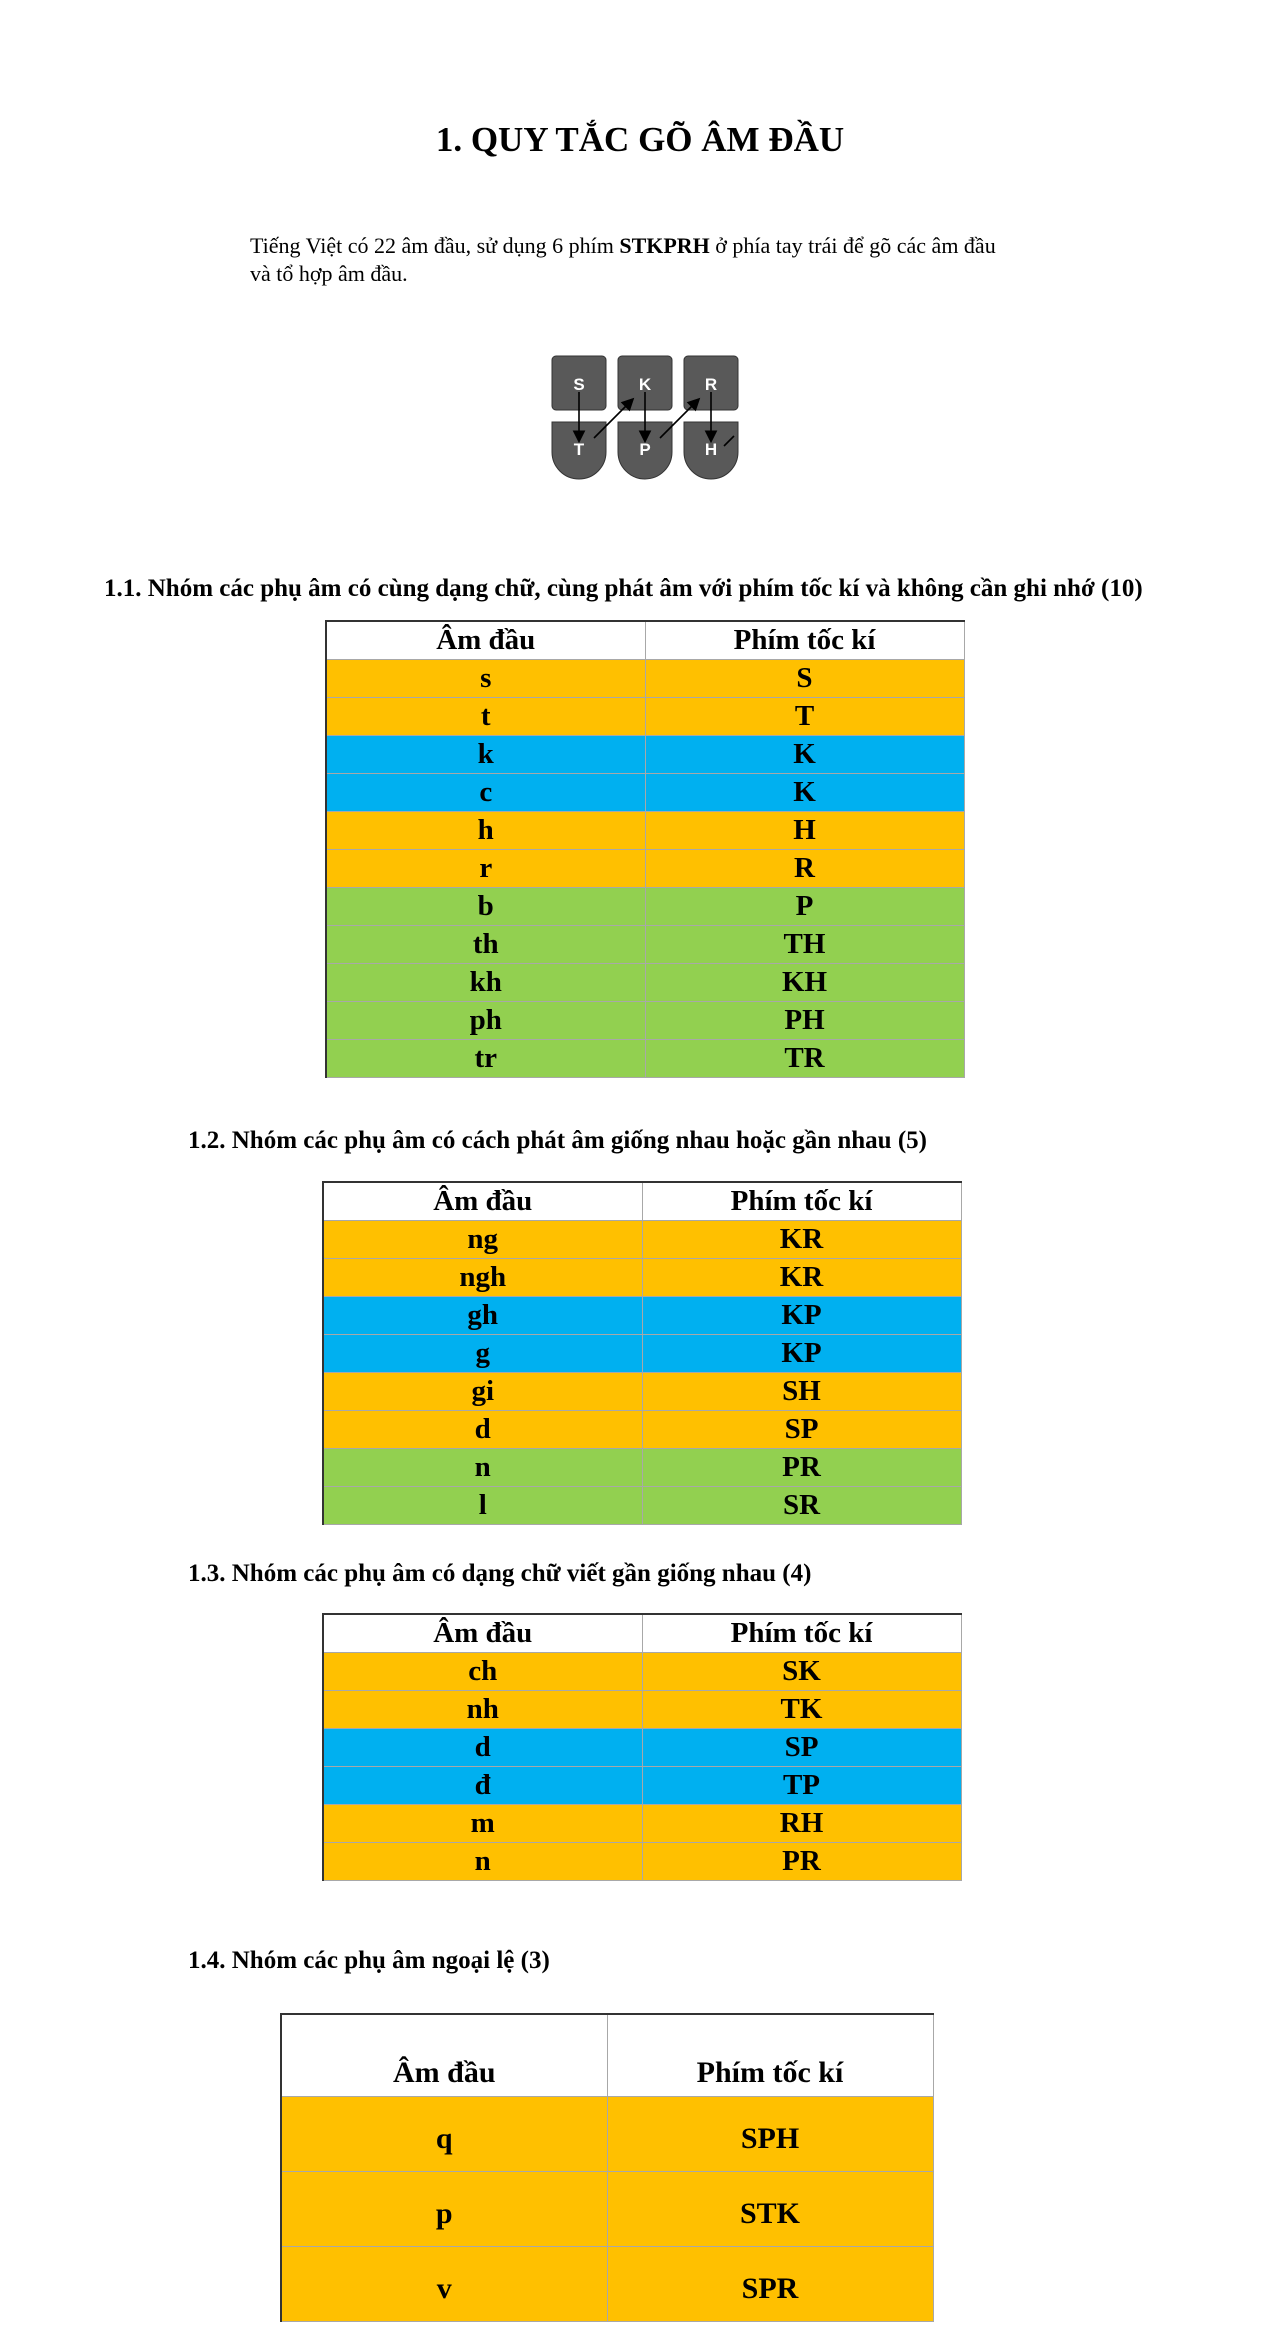 This screenshot has height=2338, width=1280. I want to click on key-label: T, so click(579, 449).